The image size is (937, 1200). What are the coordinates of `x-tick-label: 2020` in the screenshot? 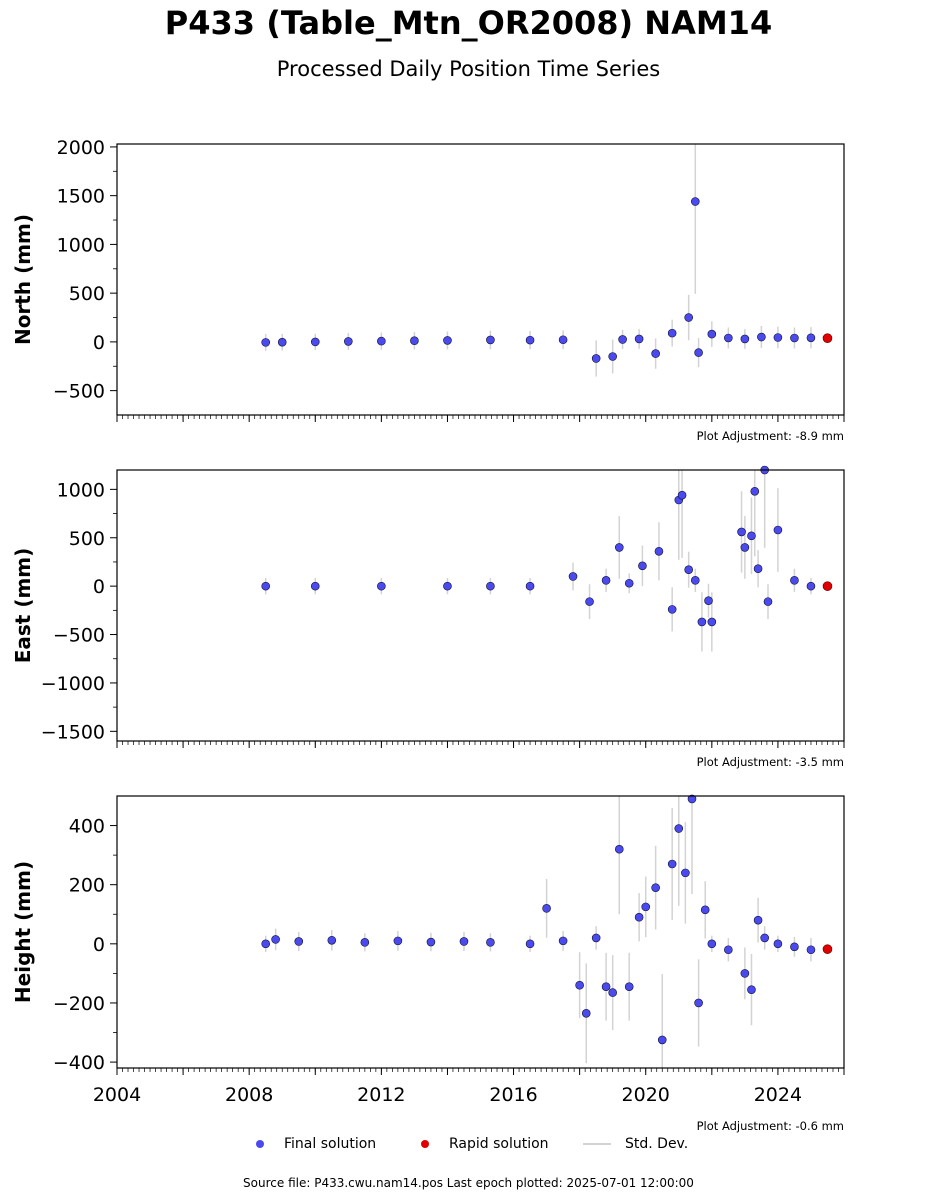 It's located at (646, 1095).